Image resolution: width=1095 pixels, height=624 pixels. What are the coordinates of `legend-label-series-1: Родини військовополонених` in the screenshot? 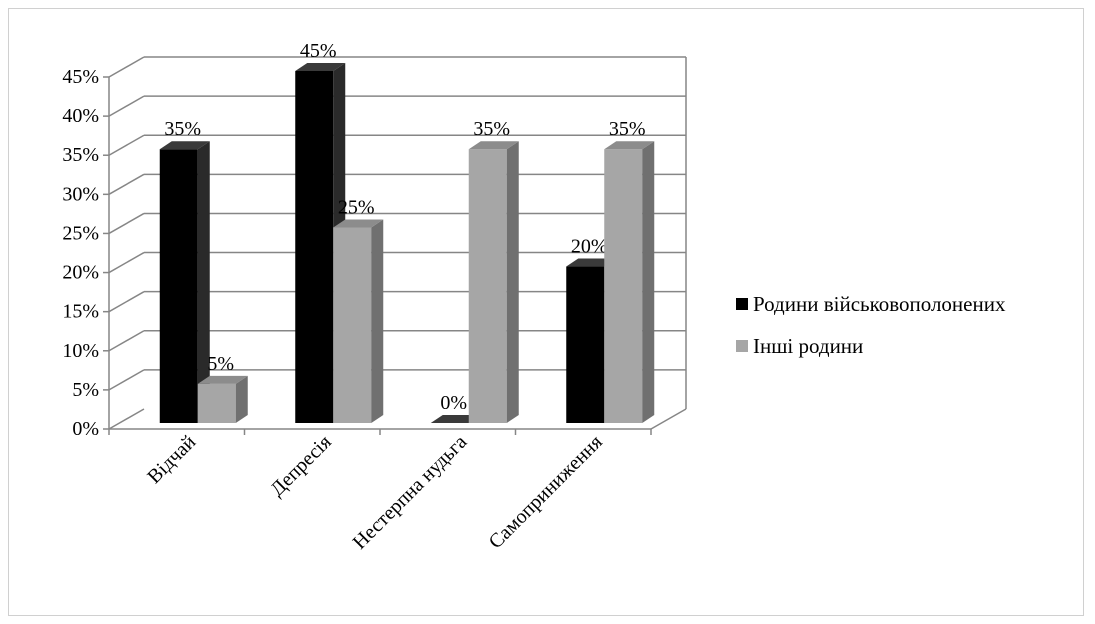 It's located at (879, 303).